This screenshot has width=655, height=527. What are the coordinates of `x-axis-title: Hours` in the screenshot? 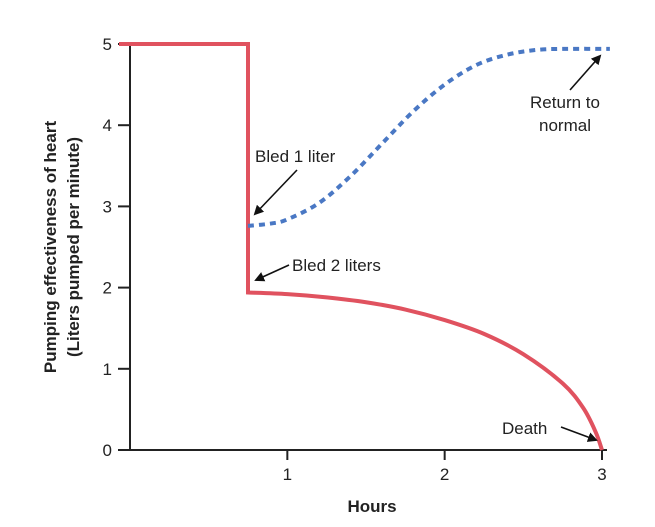 It's located at (371, 506).